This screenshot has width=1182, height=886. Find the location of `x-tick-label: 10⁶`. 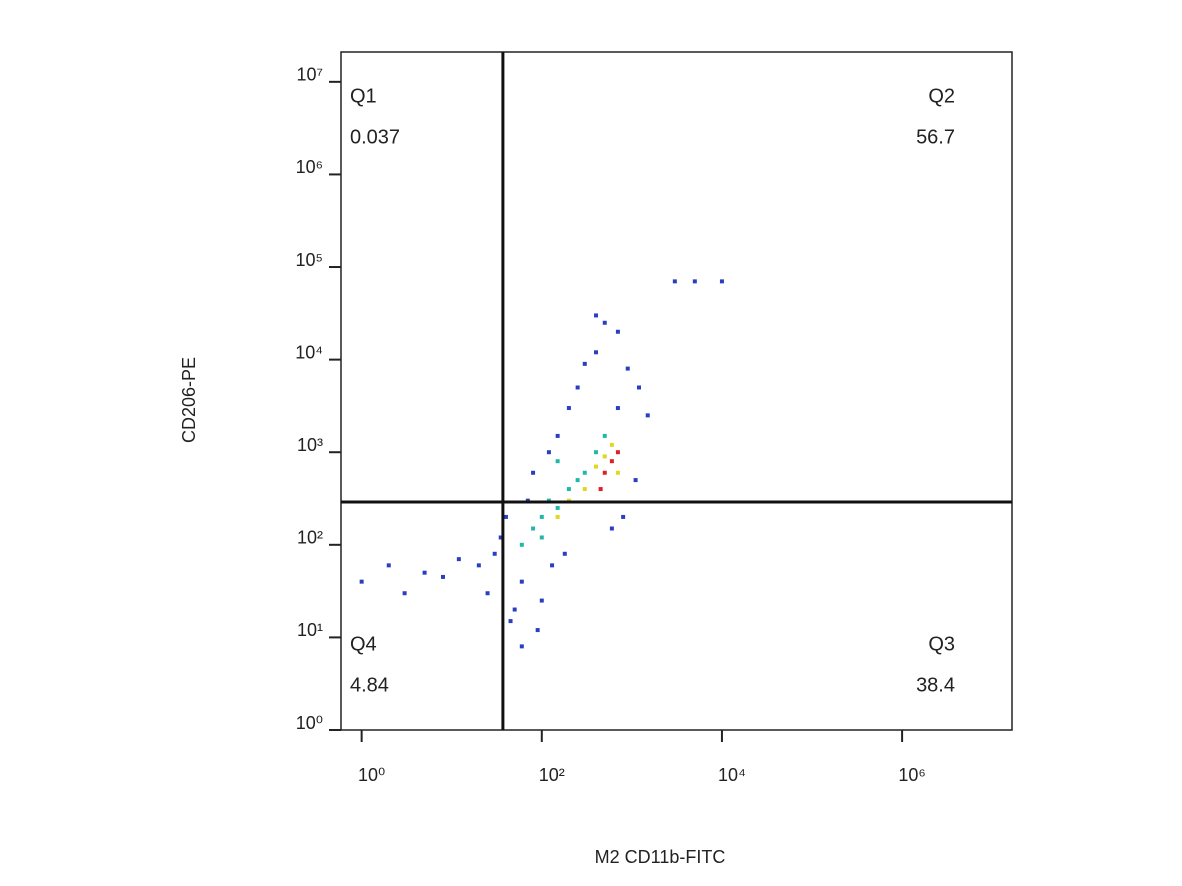

x-tick-label: 10⁶ is located at coordinates (911, 775).